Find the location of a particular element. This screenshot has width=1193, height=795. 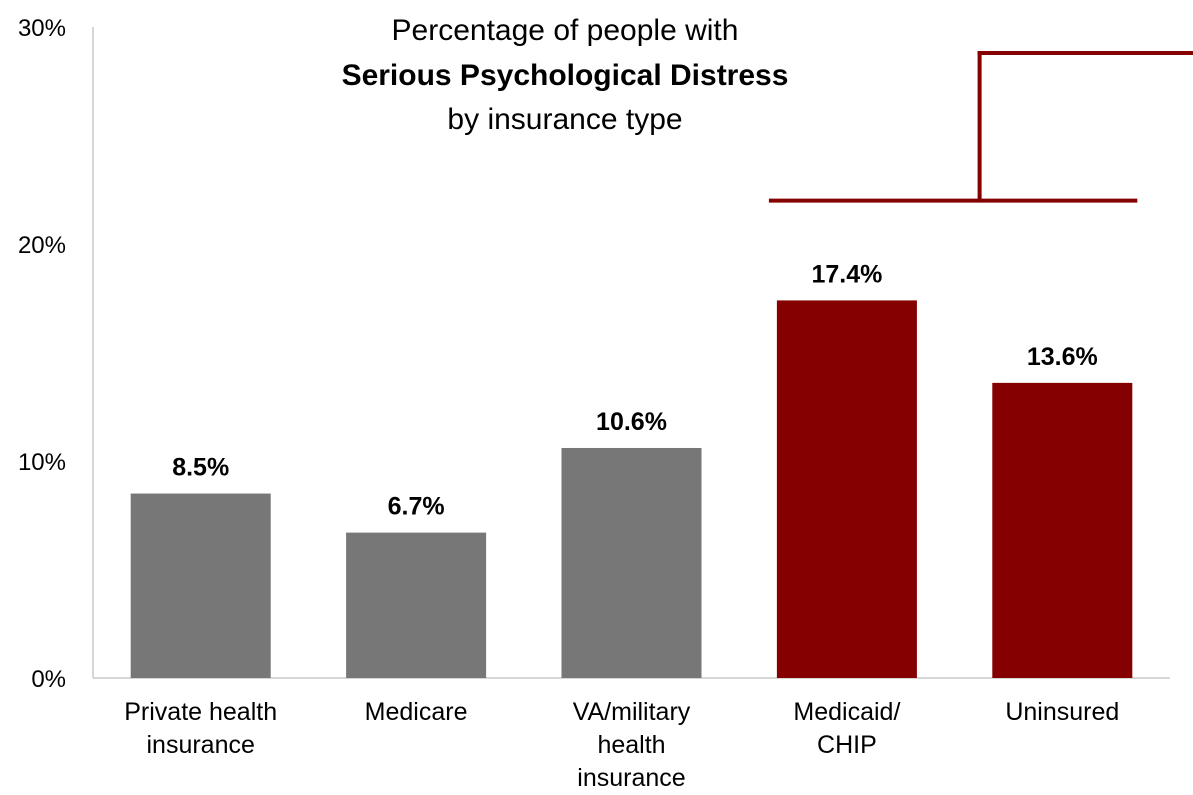

y-tick-label: 20% is located at coordinates (42, 245).